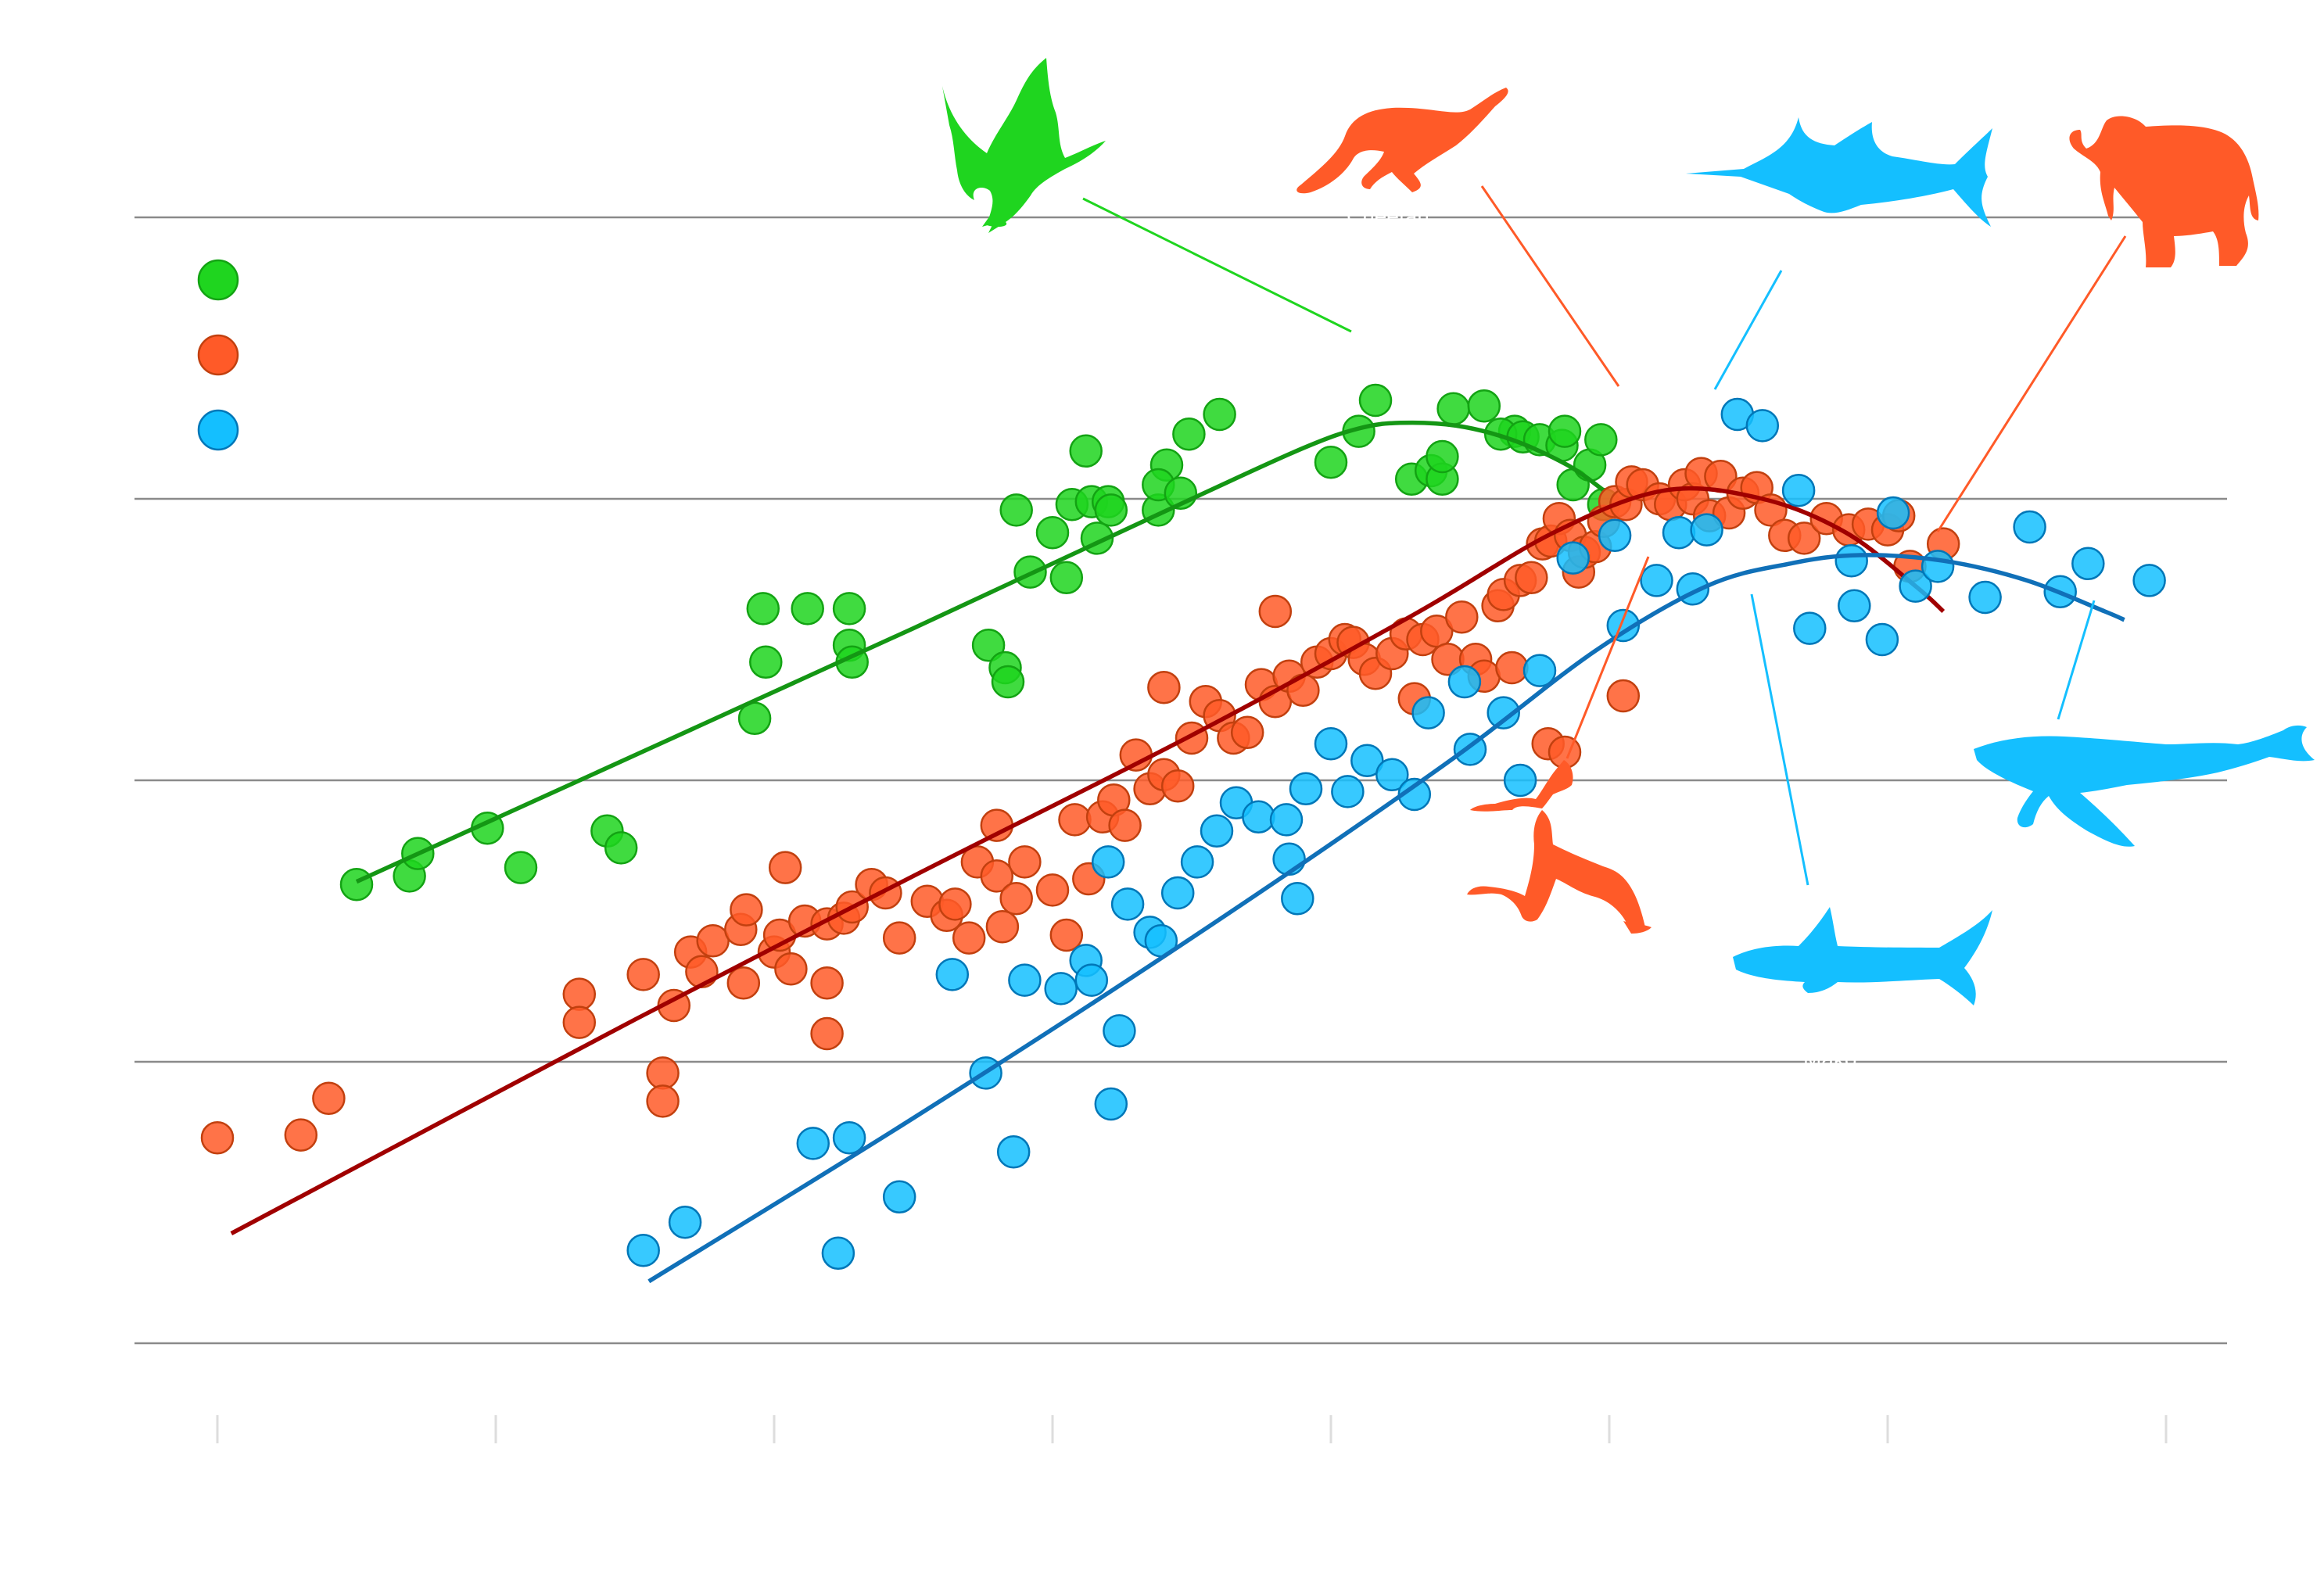 This screenshot has height=1570, width=2324. Describe the element at coordinates (1192, 1429) in the screenshot. I see `x-axis-ticks` at that location.